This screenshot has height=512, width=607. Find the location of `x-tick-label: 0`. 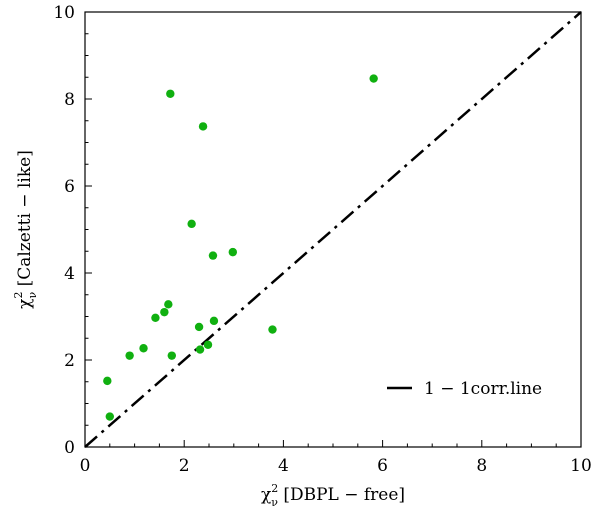

x-tick-label: 0 is located at coordinates (85, 466).